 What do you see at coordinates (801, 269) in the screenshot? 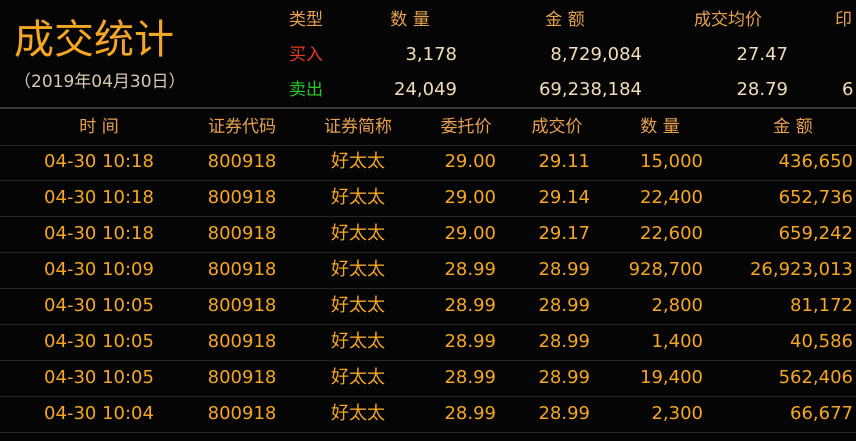
I see `amount: 26,923,013` at bounding box center [801, 269].